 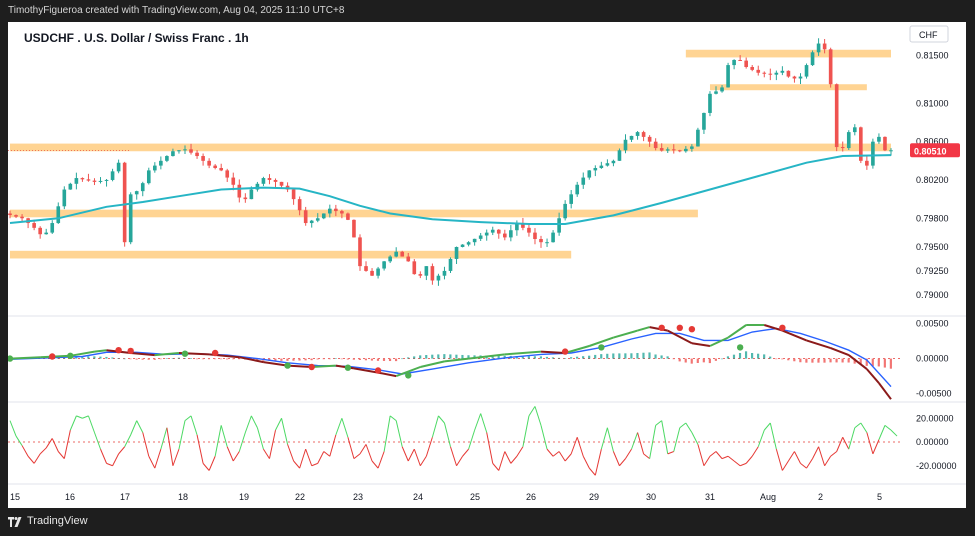 I want to click on moving-average-line, so click(x=450, y=189).